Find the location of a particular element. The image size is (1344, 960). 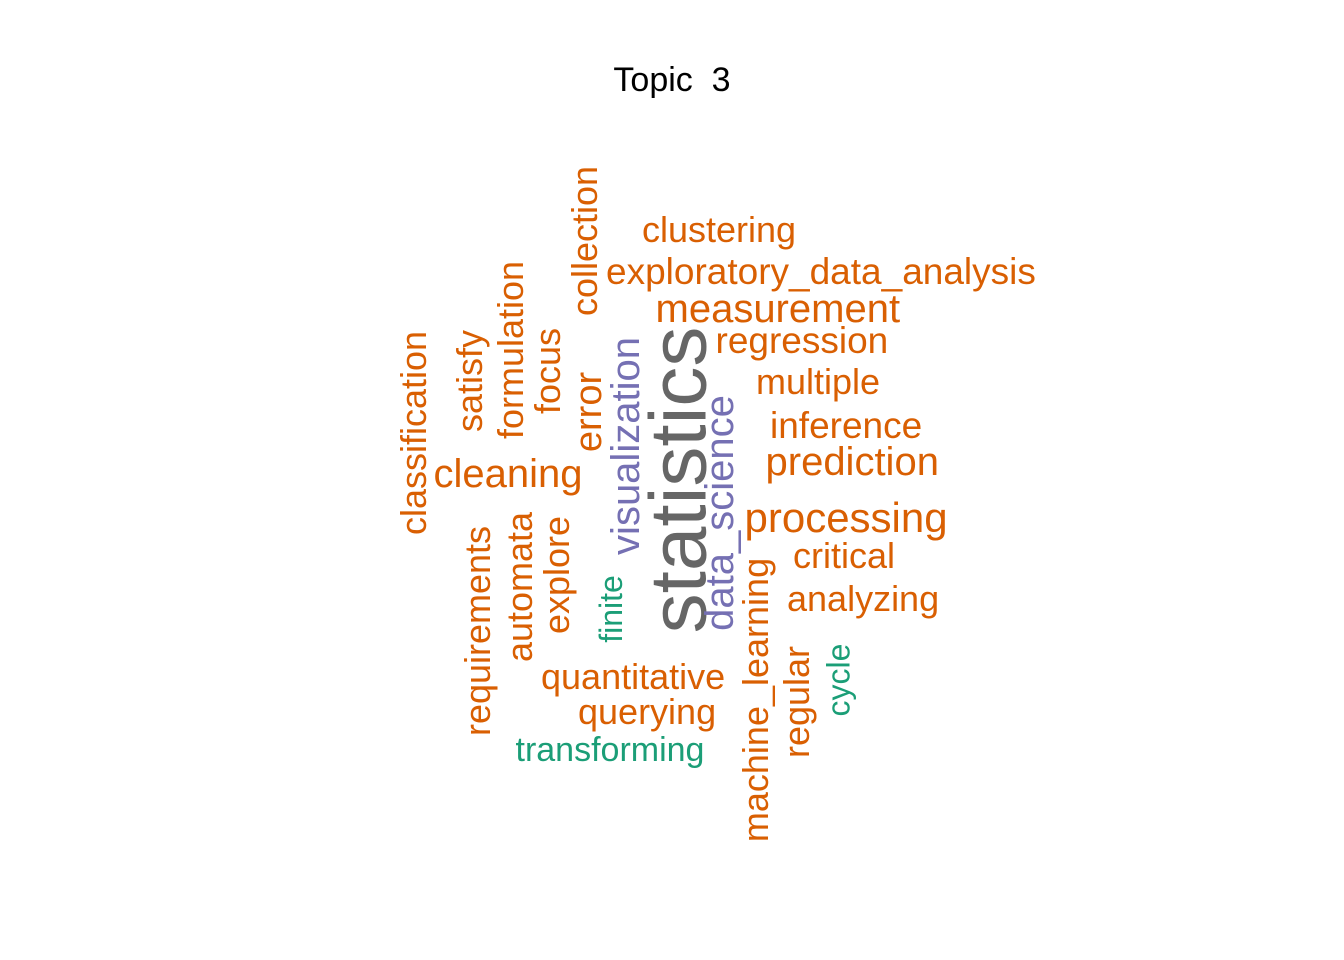

word-cycle: cycle is located at coordinates (837, 680).